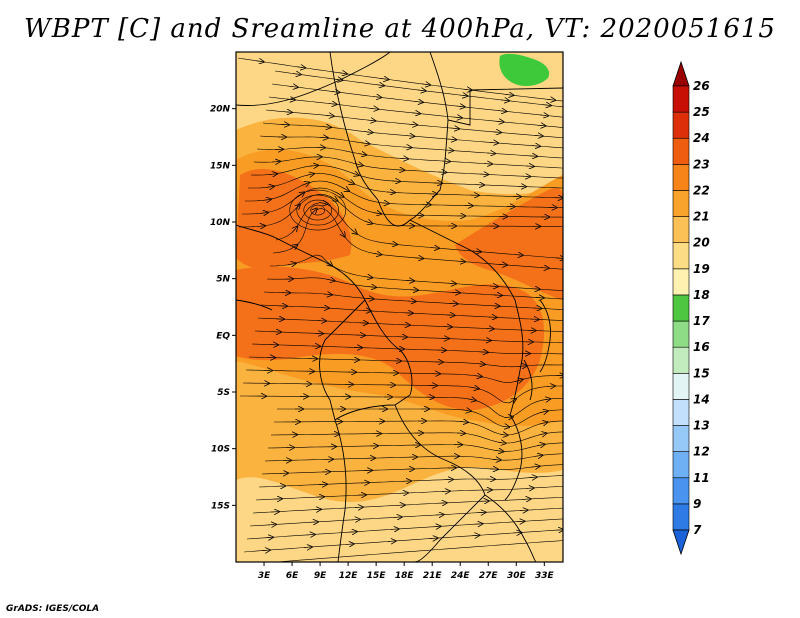 This screenshot has height=618, width=800. I want to click on wbpt-fill-22-23-central, so click(390, 338).